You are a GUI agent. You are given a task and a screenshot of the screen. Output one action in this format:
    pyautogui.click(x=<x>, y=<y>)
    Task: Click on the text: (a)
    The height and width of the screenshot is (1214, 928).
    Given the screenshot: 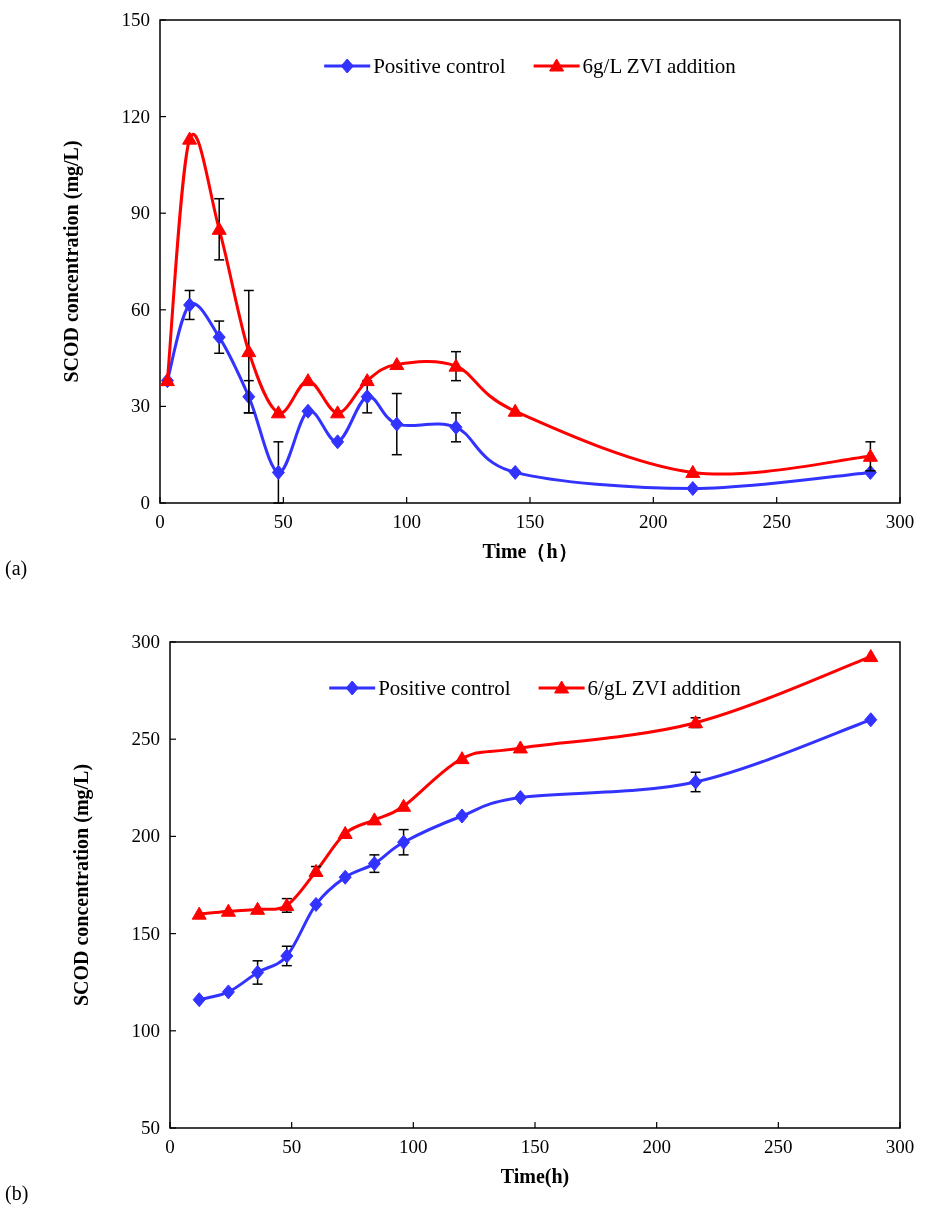 What is the action you would take?
    pyautogui.click(x=16, y=568)
    